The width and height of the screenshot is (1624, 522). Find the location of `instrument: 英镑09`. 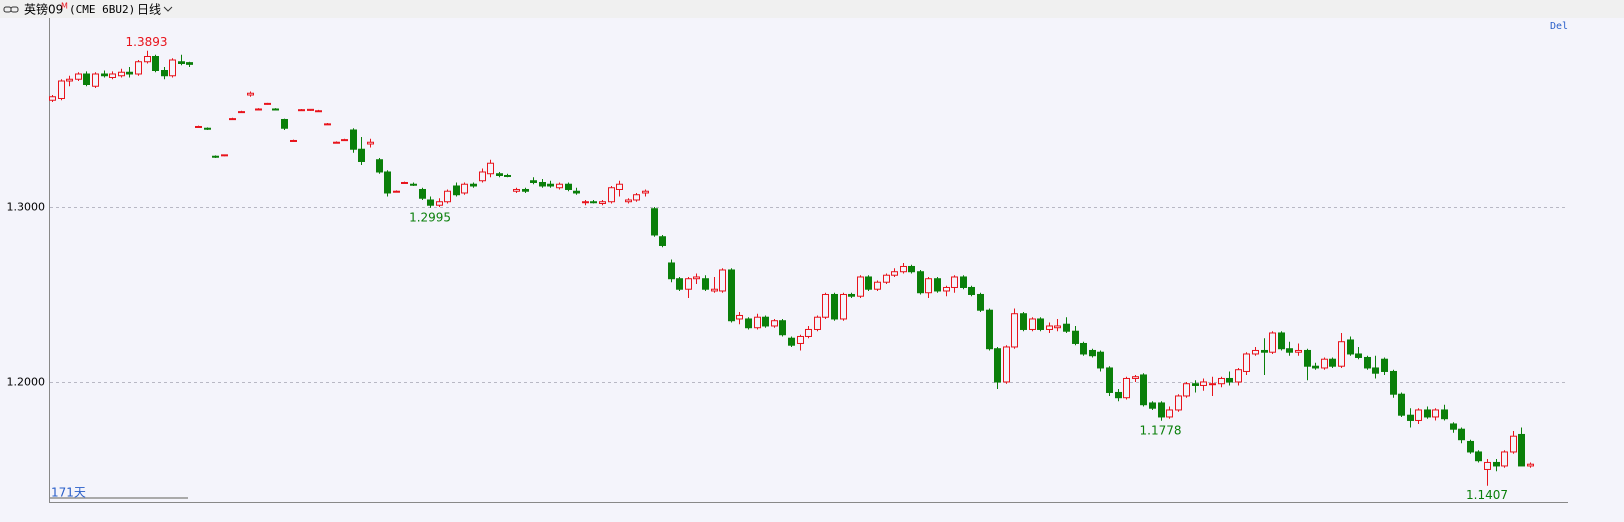

instrument: 英镑09 is located at coordinates (43, 9).